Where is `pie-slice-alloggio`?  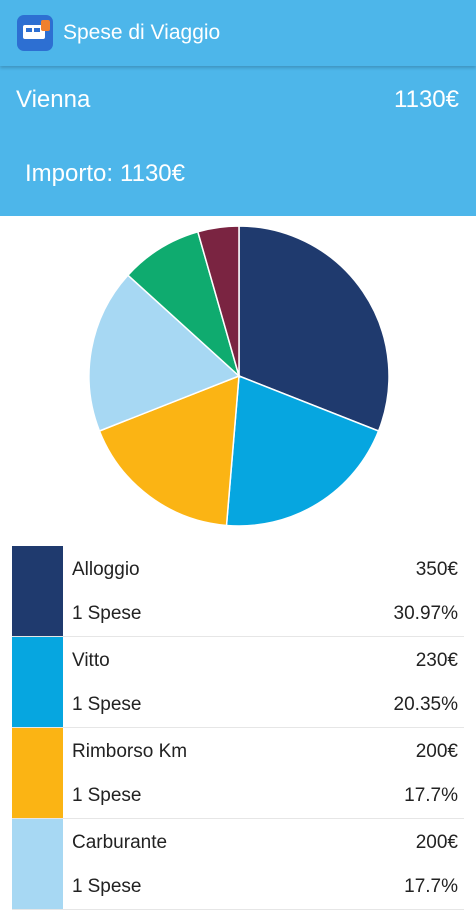
pie-slice-alloggio is located at coordinates (314, 328).